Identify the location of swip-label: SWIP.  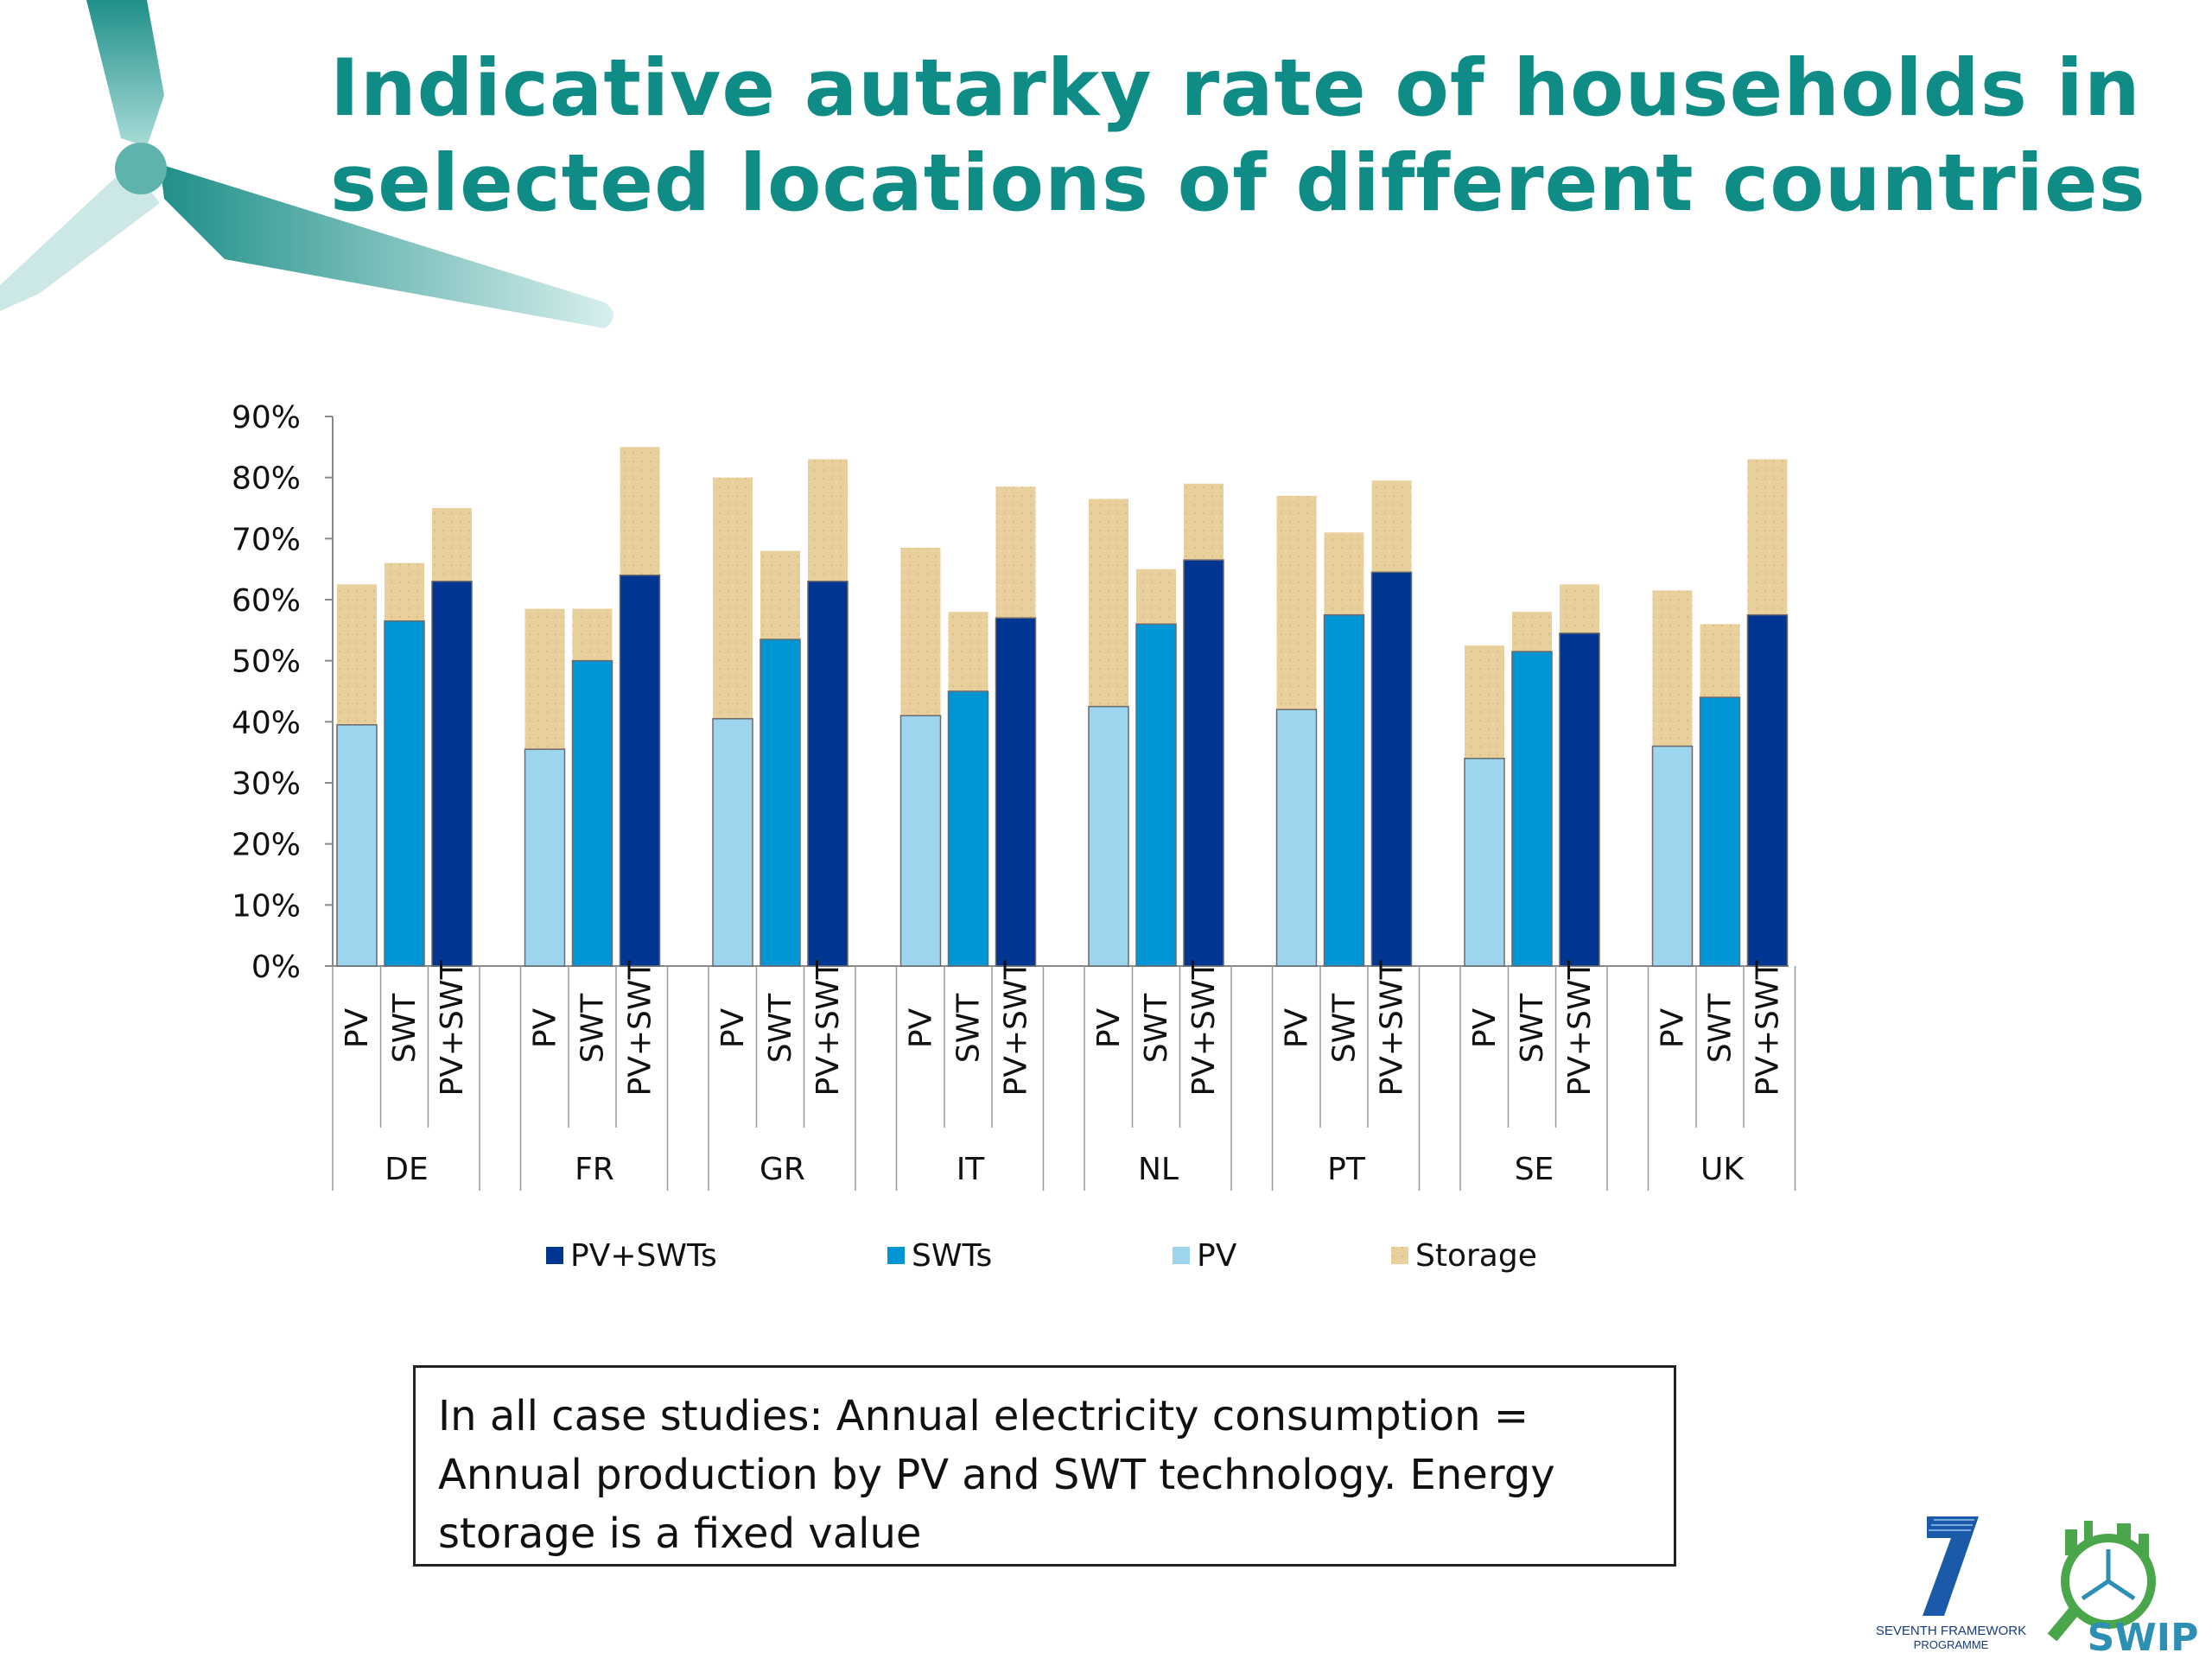
(2143, 1637).